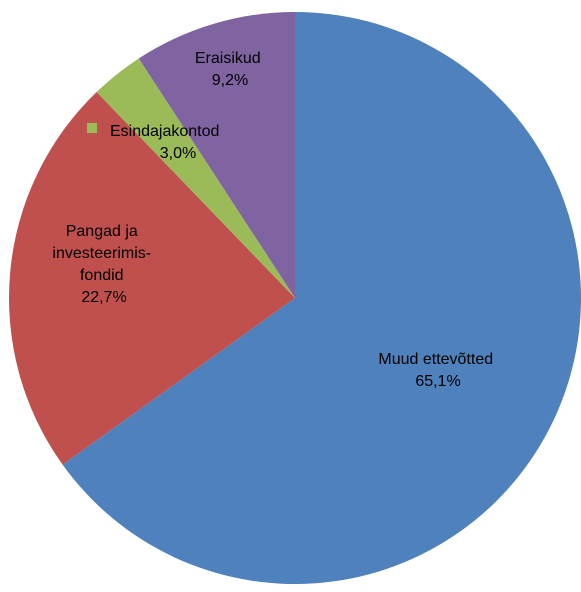  Describe the element at coordinates (230, 80) in the screenshot. I see `slice-value-label: 9,2%` at that location.